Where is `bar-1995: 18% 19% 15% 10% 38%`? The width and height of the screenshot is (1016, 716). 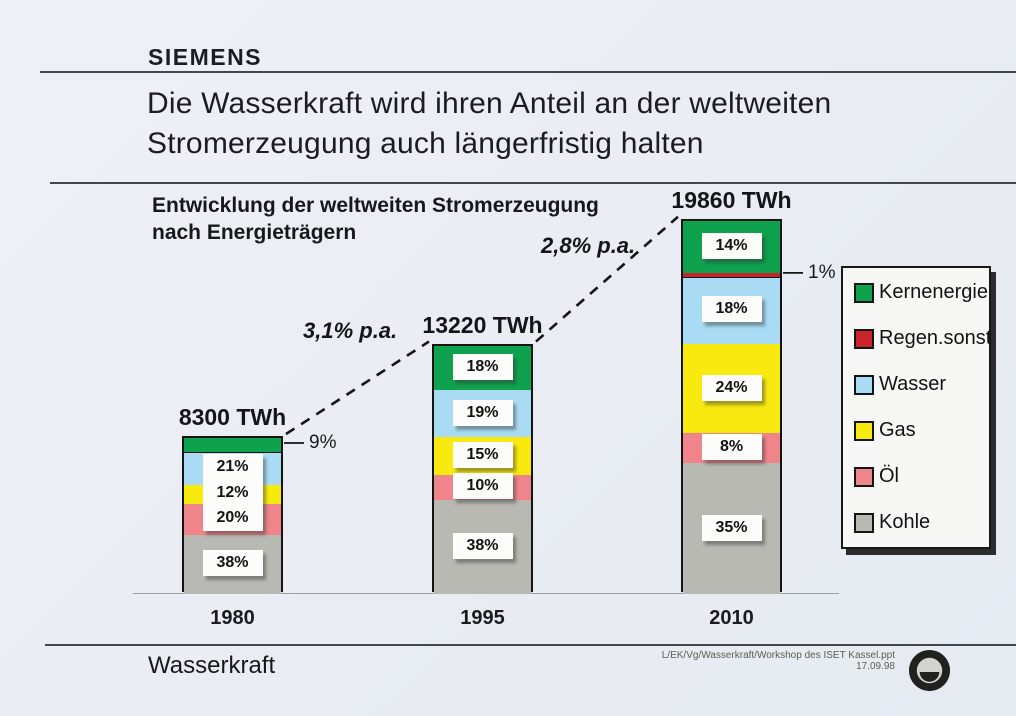
bar-1995: 18% 19% 15% 10% 38% is located at coordinates (482, 468).